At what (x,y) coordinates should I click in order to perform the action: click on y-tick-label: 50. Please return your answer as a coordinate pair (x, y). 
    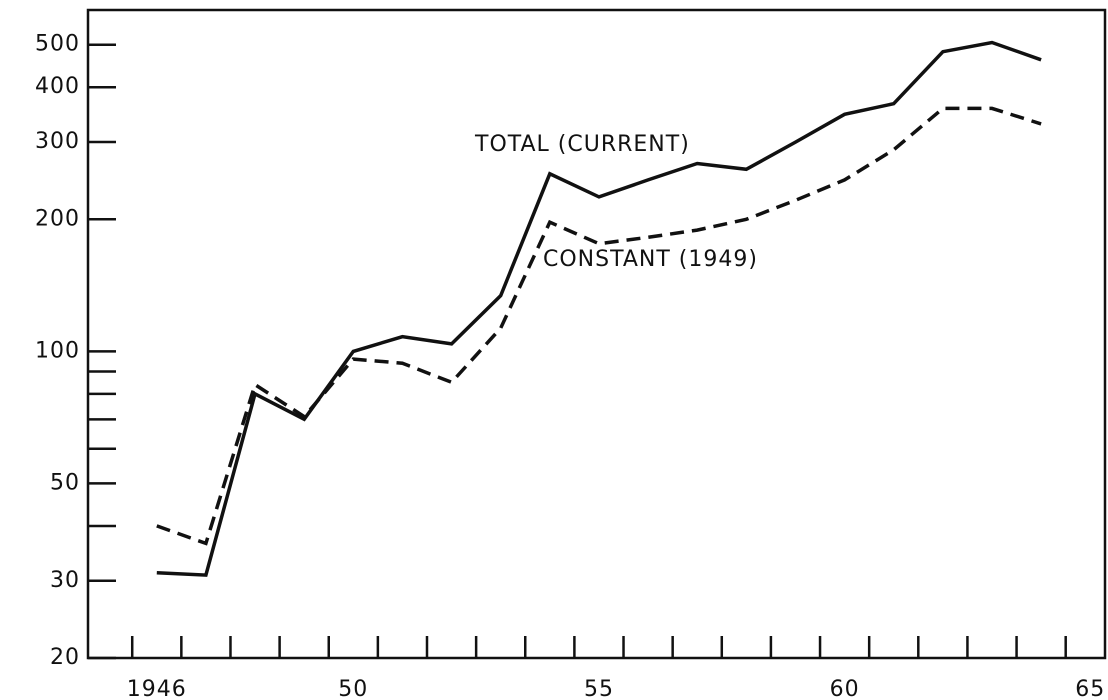
    Looking at the image, I should click on (65, 482).